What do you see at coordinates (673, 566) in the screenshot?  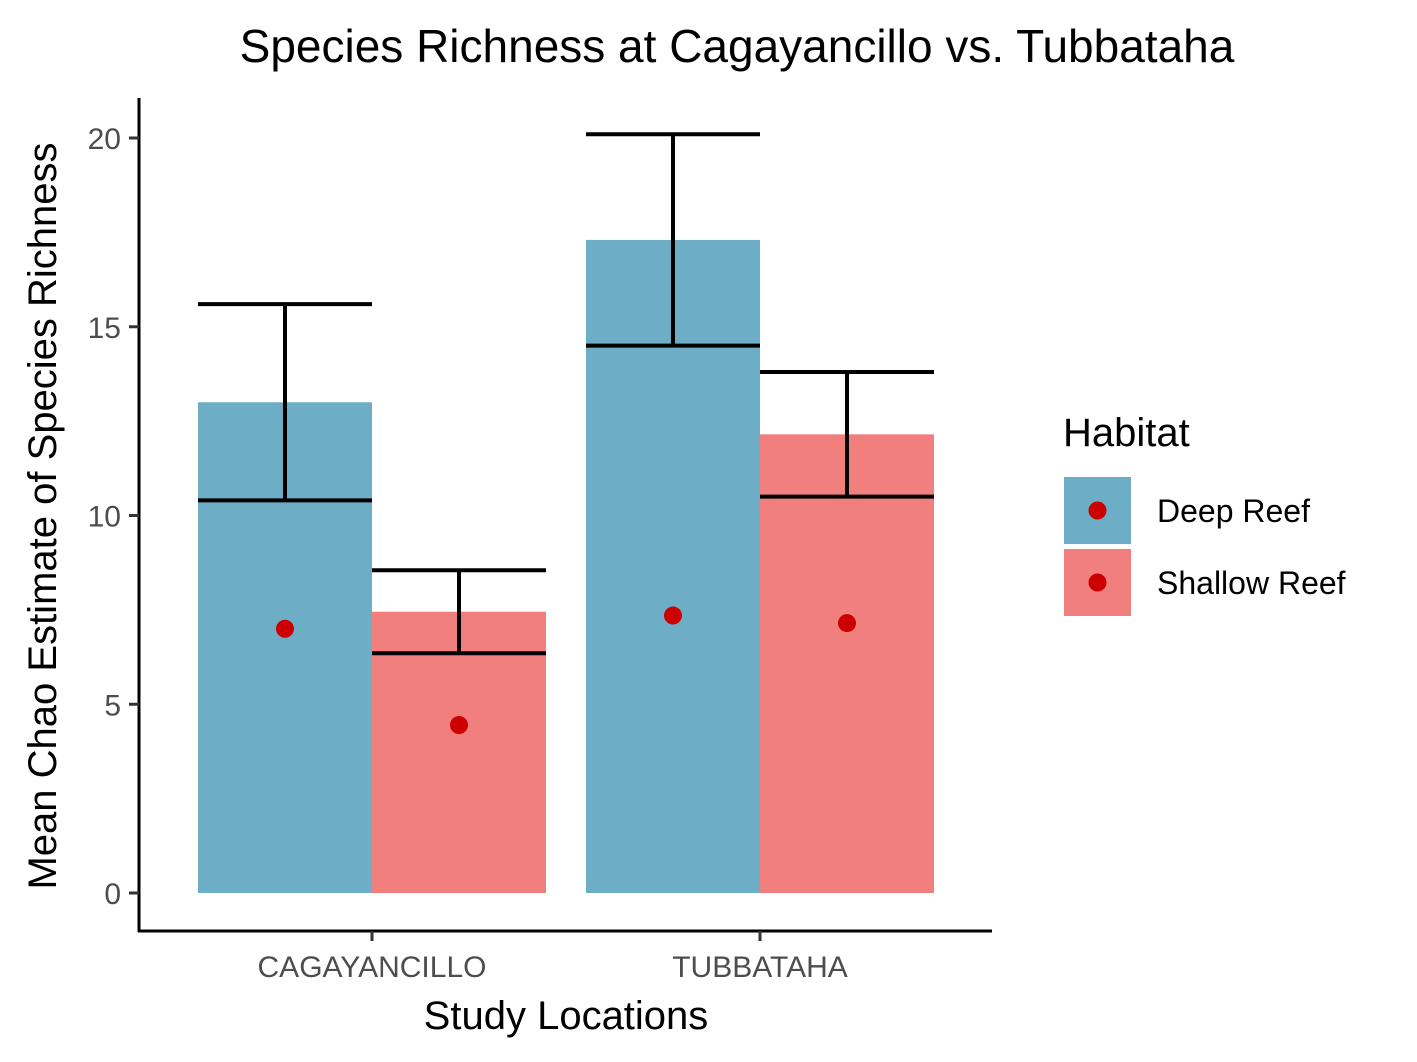 I see `bar-deep-reef-tubbataha` at bounding box center [673, 566].